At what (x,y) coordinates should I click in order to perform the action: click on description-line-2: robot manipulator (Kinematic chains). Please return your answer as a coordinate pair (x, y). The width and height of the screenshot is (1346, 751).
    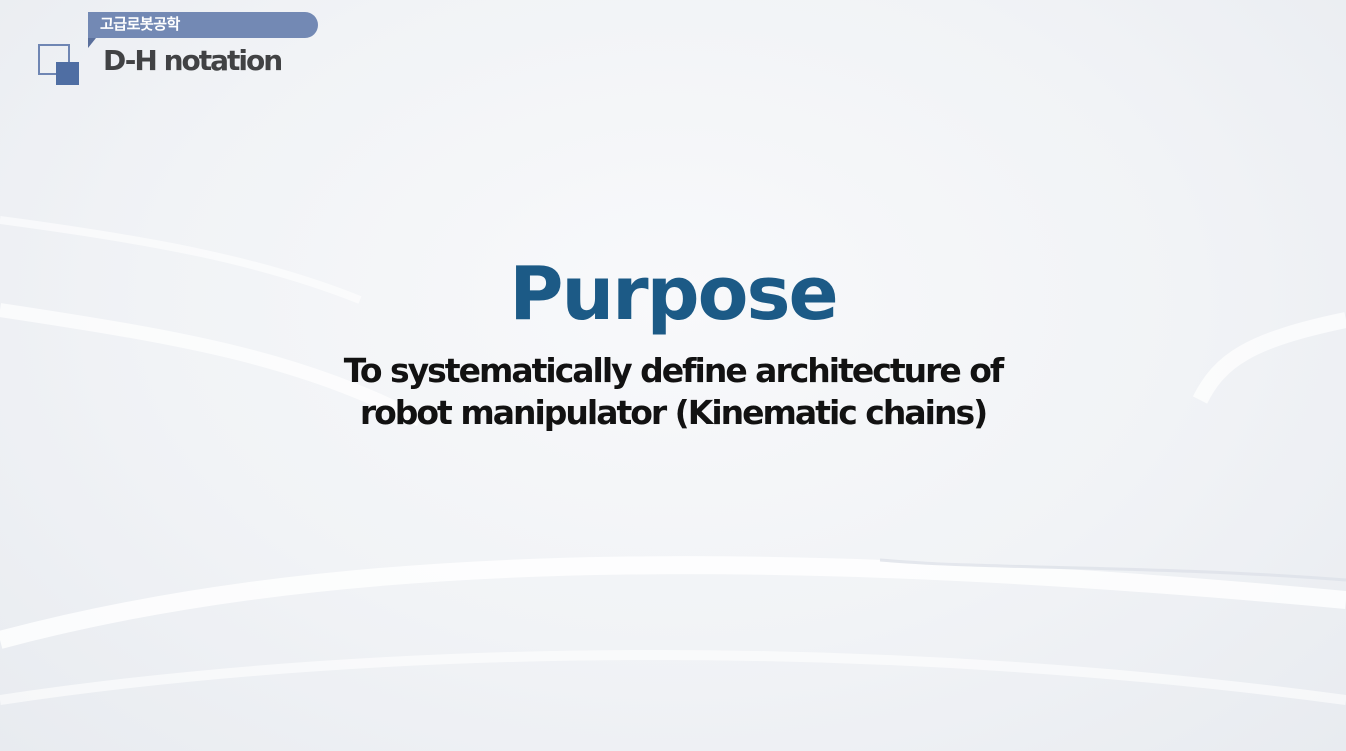
    Looking at the image, I should click on (673, 413).